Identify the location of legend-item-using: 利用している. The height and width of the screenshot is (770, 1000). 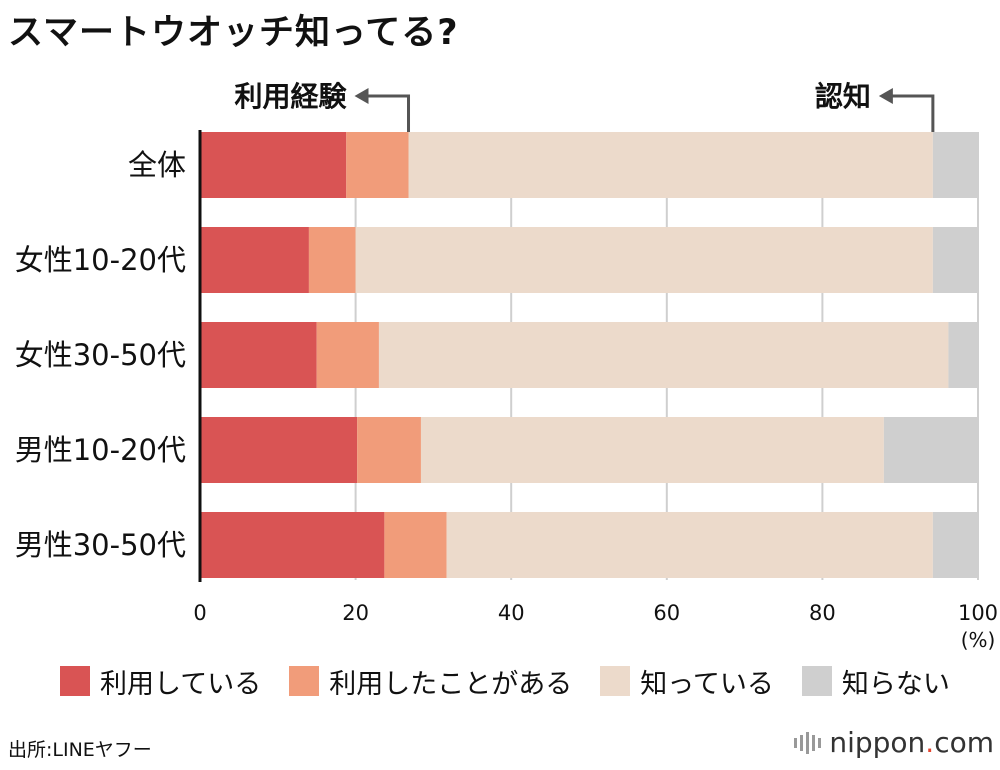
(160, 681).